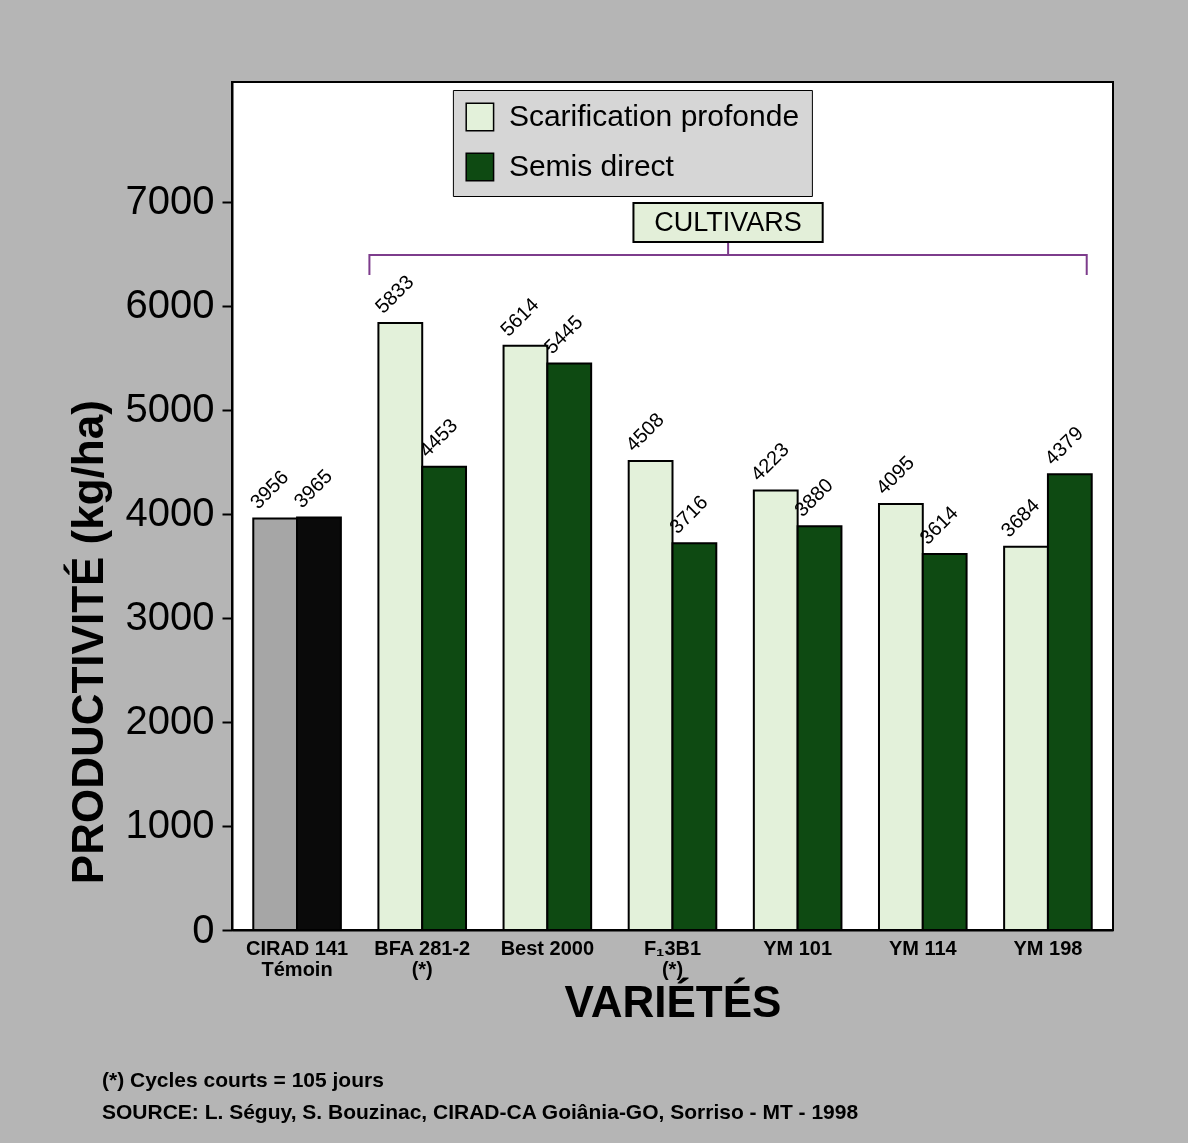 This screenshot has height=1143, width=1188. What do you see at coordinates (1048, 947) in the screenshot?
I see `x-tick-label: YM 198` at bounding box center [1048, 947].